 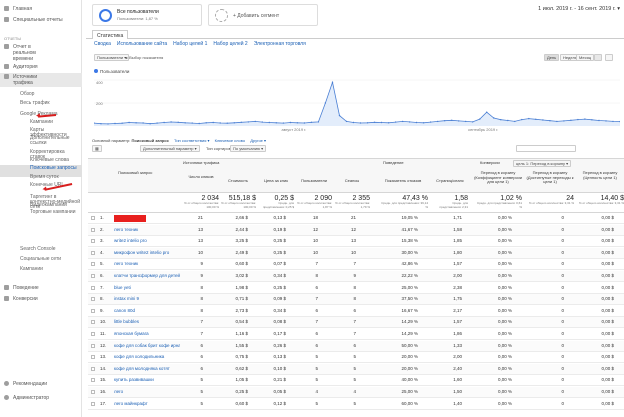 What do you see at coordinates (142, 44) in the screenshot?
I see `subtab-link: Использование сайта` at bounding box center [142, 44].